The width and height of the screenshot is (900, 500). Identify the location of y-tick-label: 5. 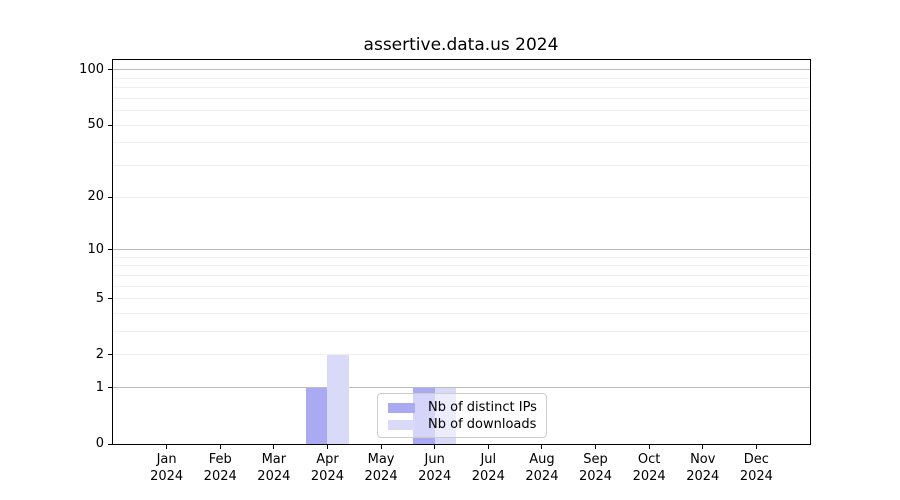
(99, 298).